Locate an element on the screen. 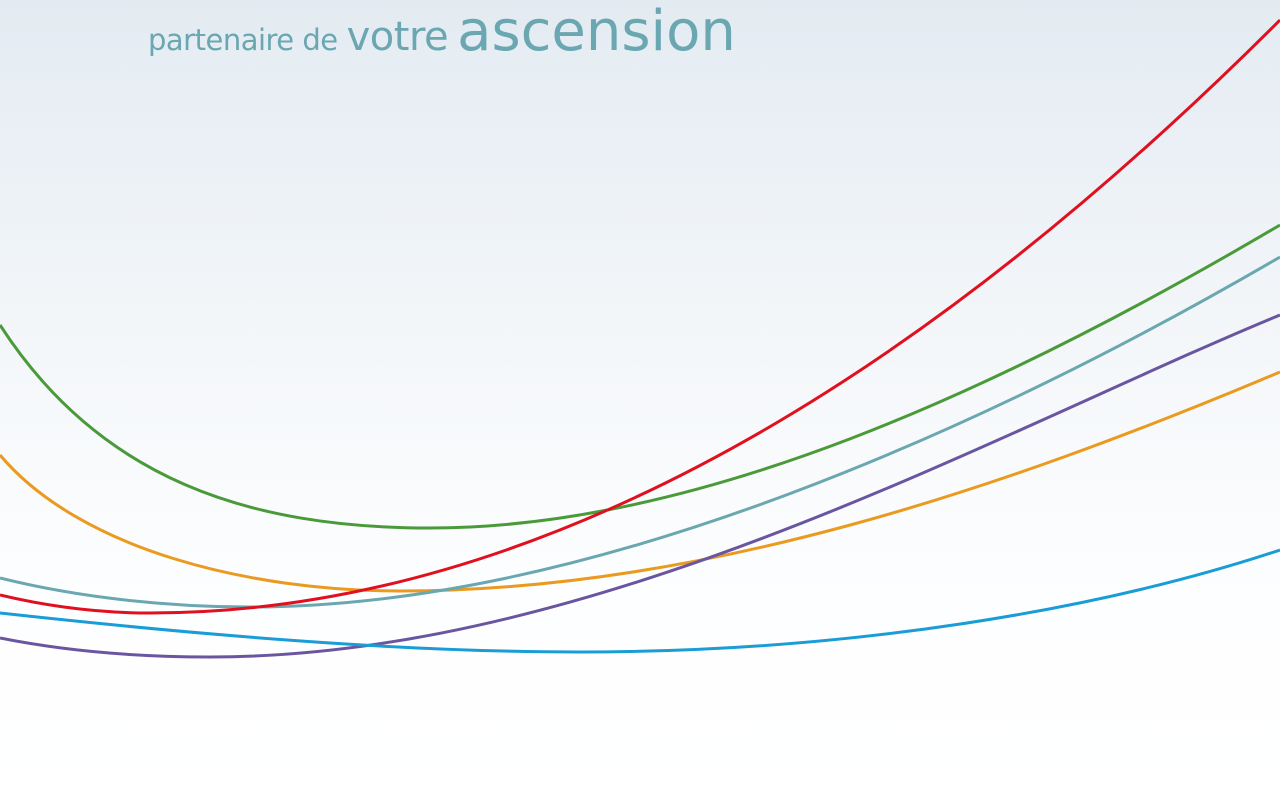 Image resolution: width=1280 pixels, height=800 pixels. tagline-part: votre is located at coordinates (397, 37).